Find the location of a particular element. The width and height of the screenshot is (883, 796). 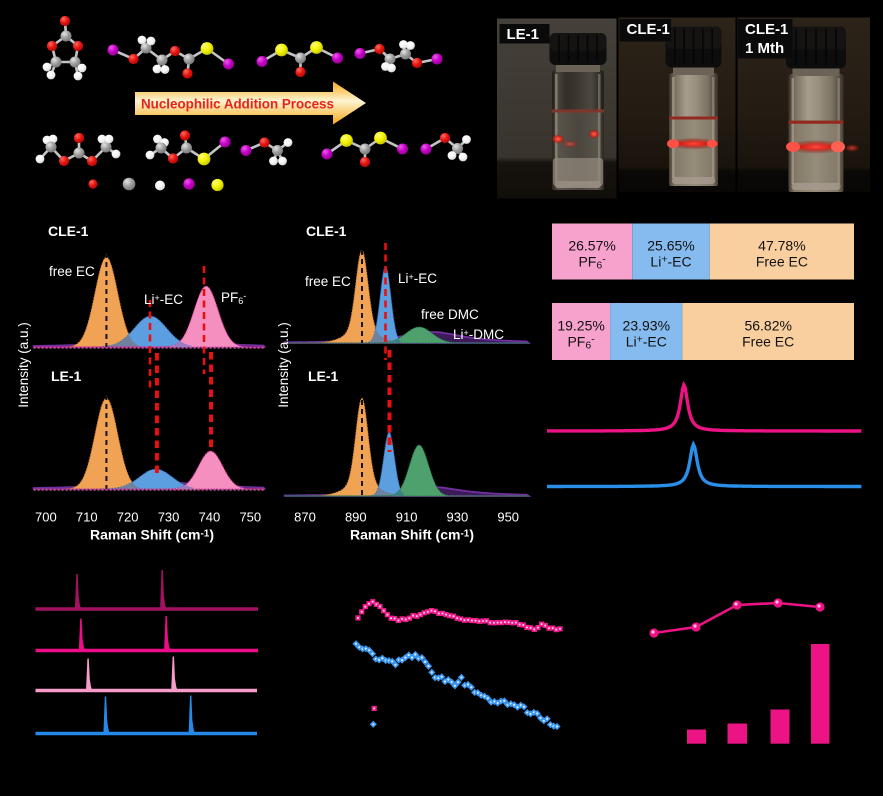

svg-text: Li+-DMC is located at coordinates (478, 334).